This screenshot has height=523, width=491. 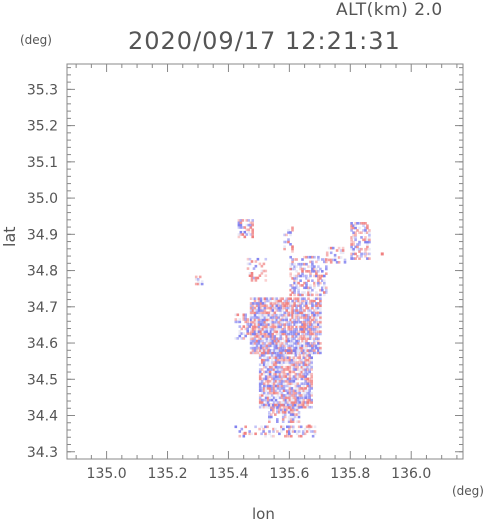 What do you see at coordinates (107, 474) in the screenshot?
I see `x-tick-label: 135.0` at bounding box center [107, 474].